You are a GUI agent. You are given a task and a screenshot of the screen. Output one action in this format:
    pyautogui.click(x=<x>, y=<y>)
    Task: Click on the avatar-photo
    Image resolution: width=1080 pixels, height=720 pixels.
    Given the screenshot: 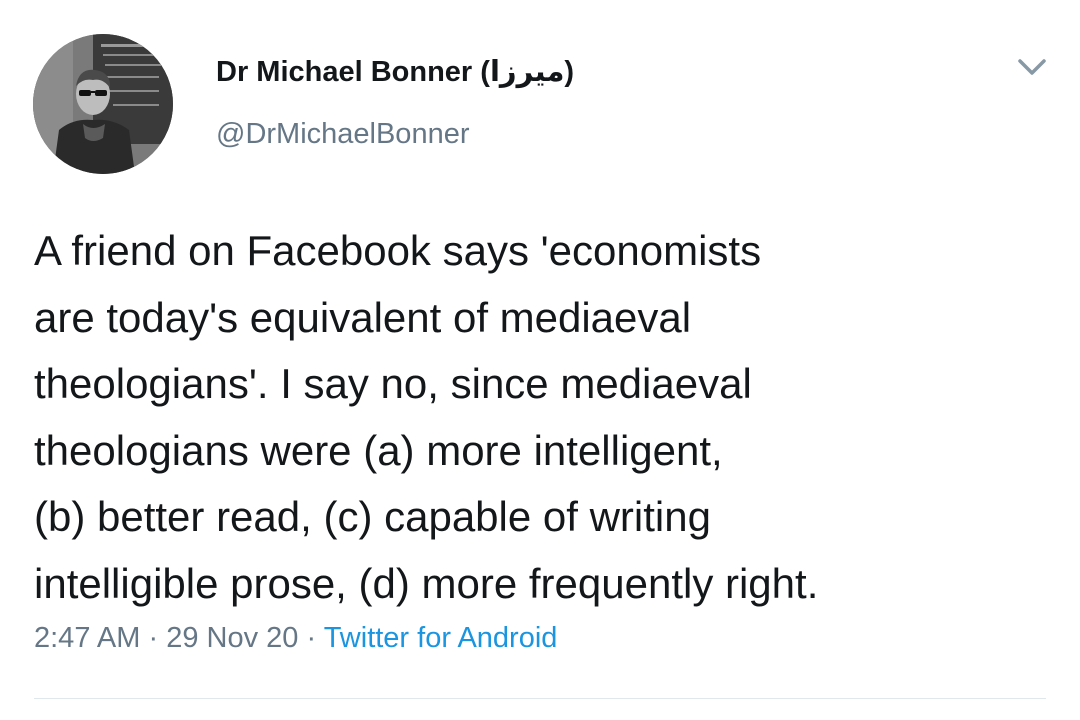 What is the action you would take?
    pyautogui.click(x=103, y=104)
    